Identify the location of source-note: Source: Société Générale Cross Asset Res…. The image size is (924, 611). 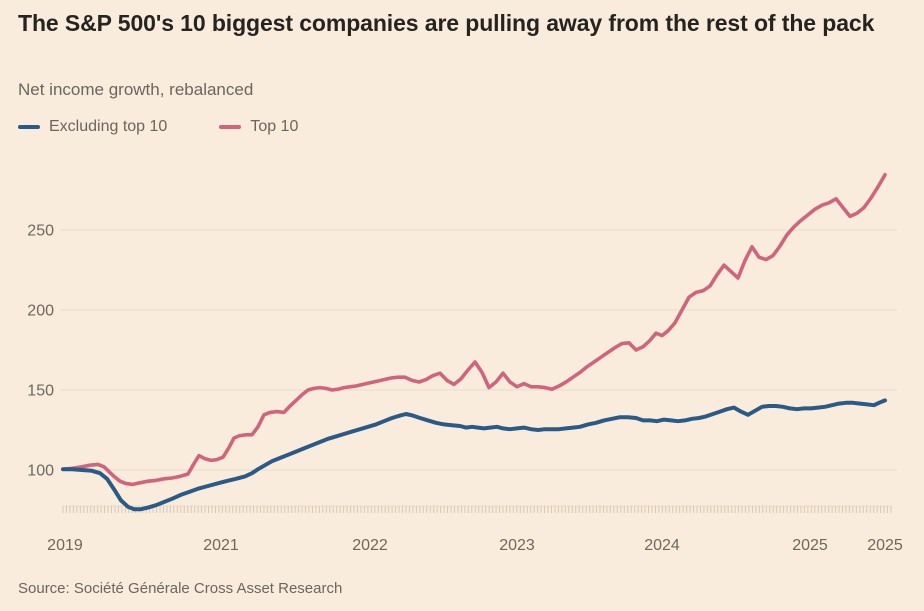
(180, 588).